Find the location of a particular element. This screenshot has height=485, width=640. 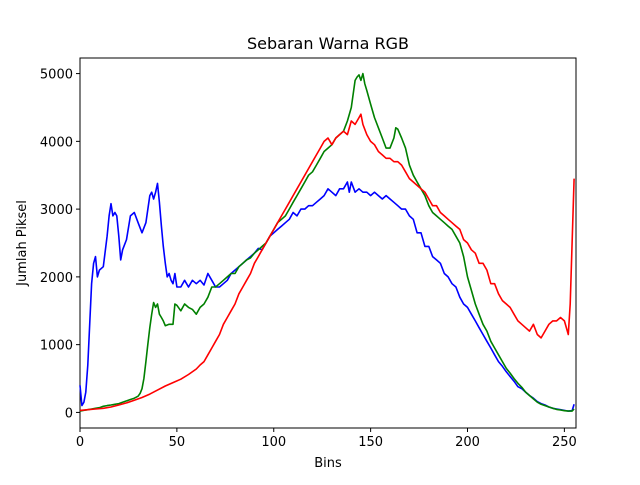

y-tick-label: 5000 is located at coordinates (56, 75).